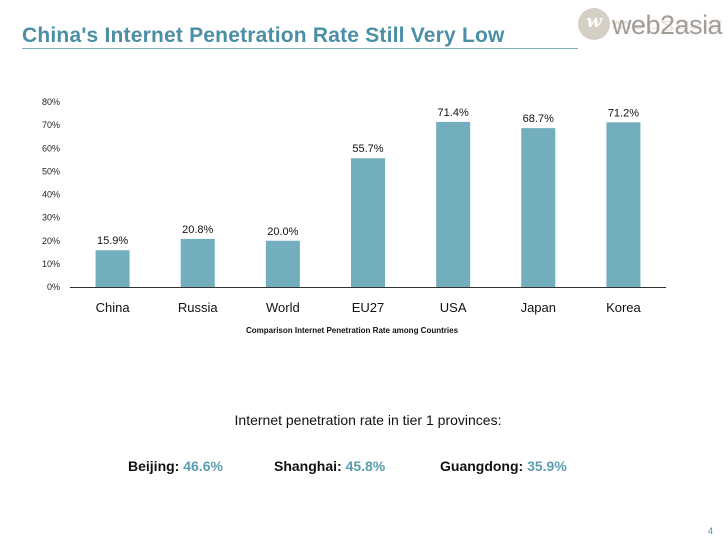 The height and width of the screenshot is (546, 728). What do you see at coordinates (623, 307) in the screenshot?
I see `x-tick-label: Korea` at bounding box center [623, 307].